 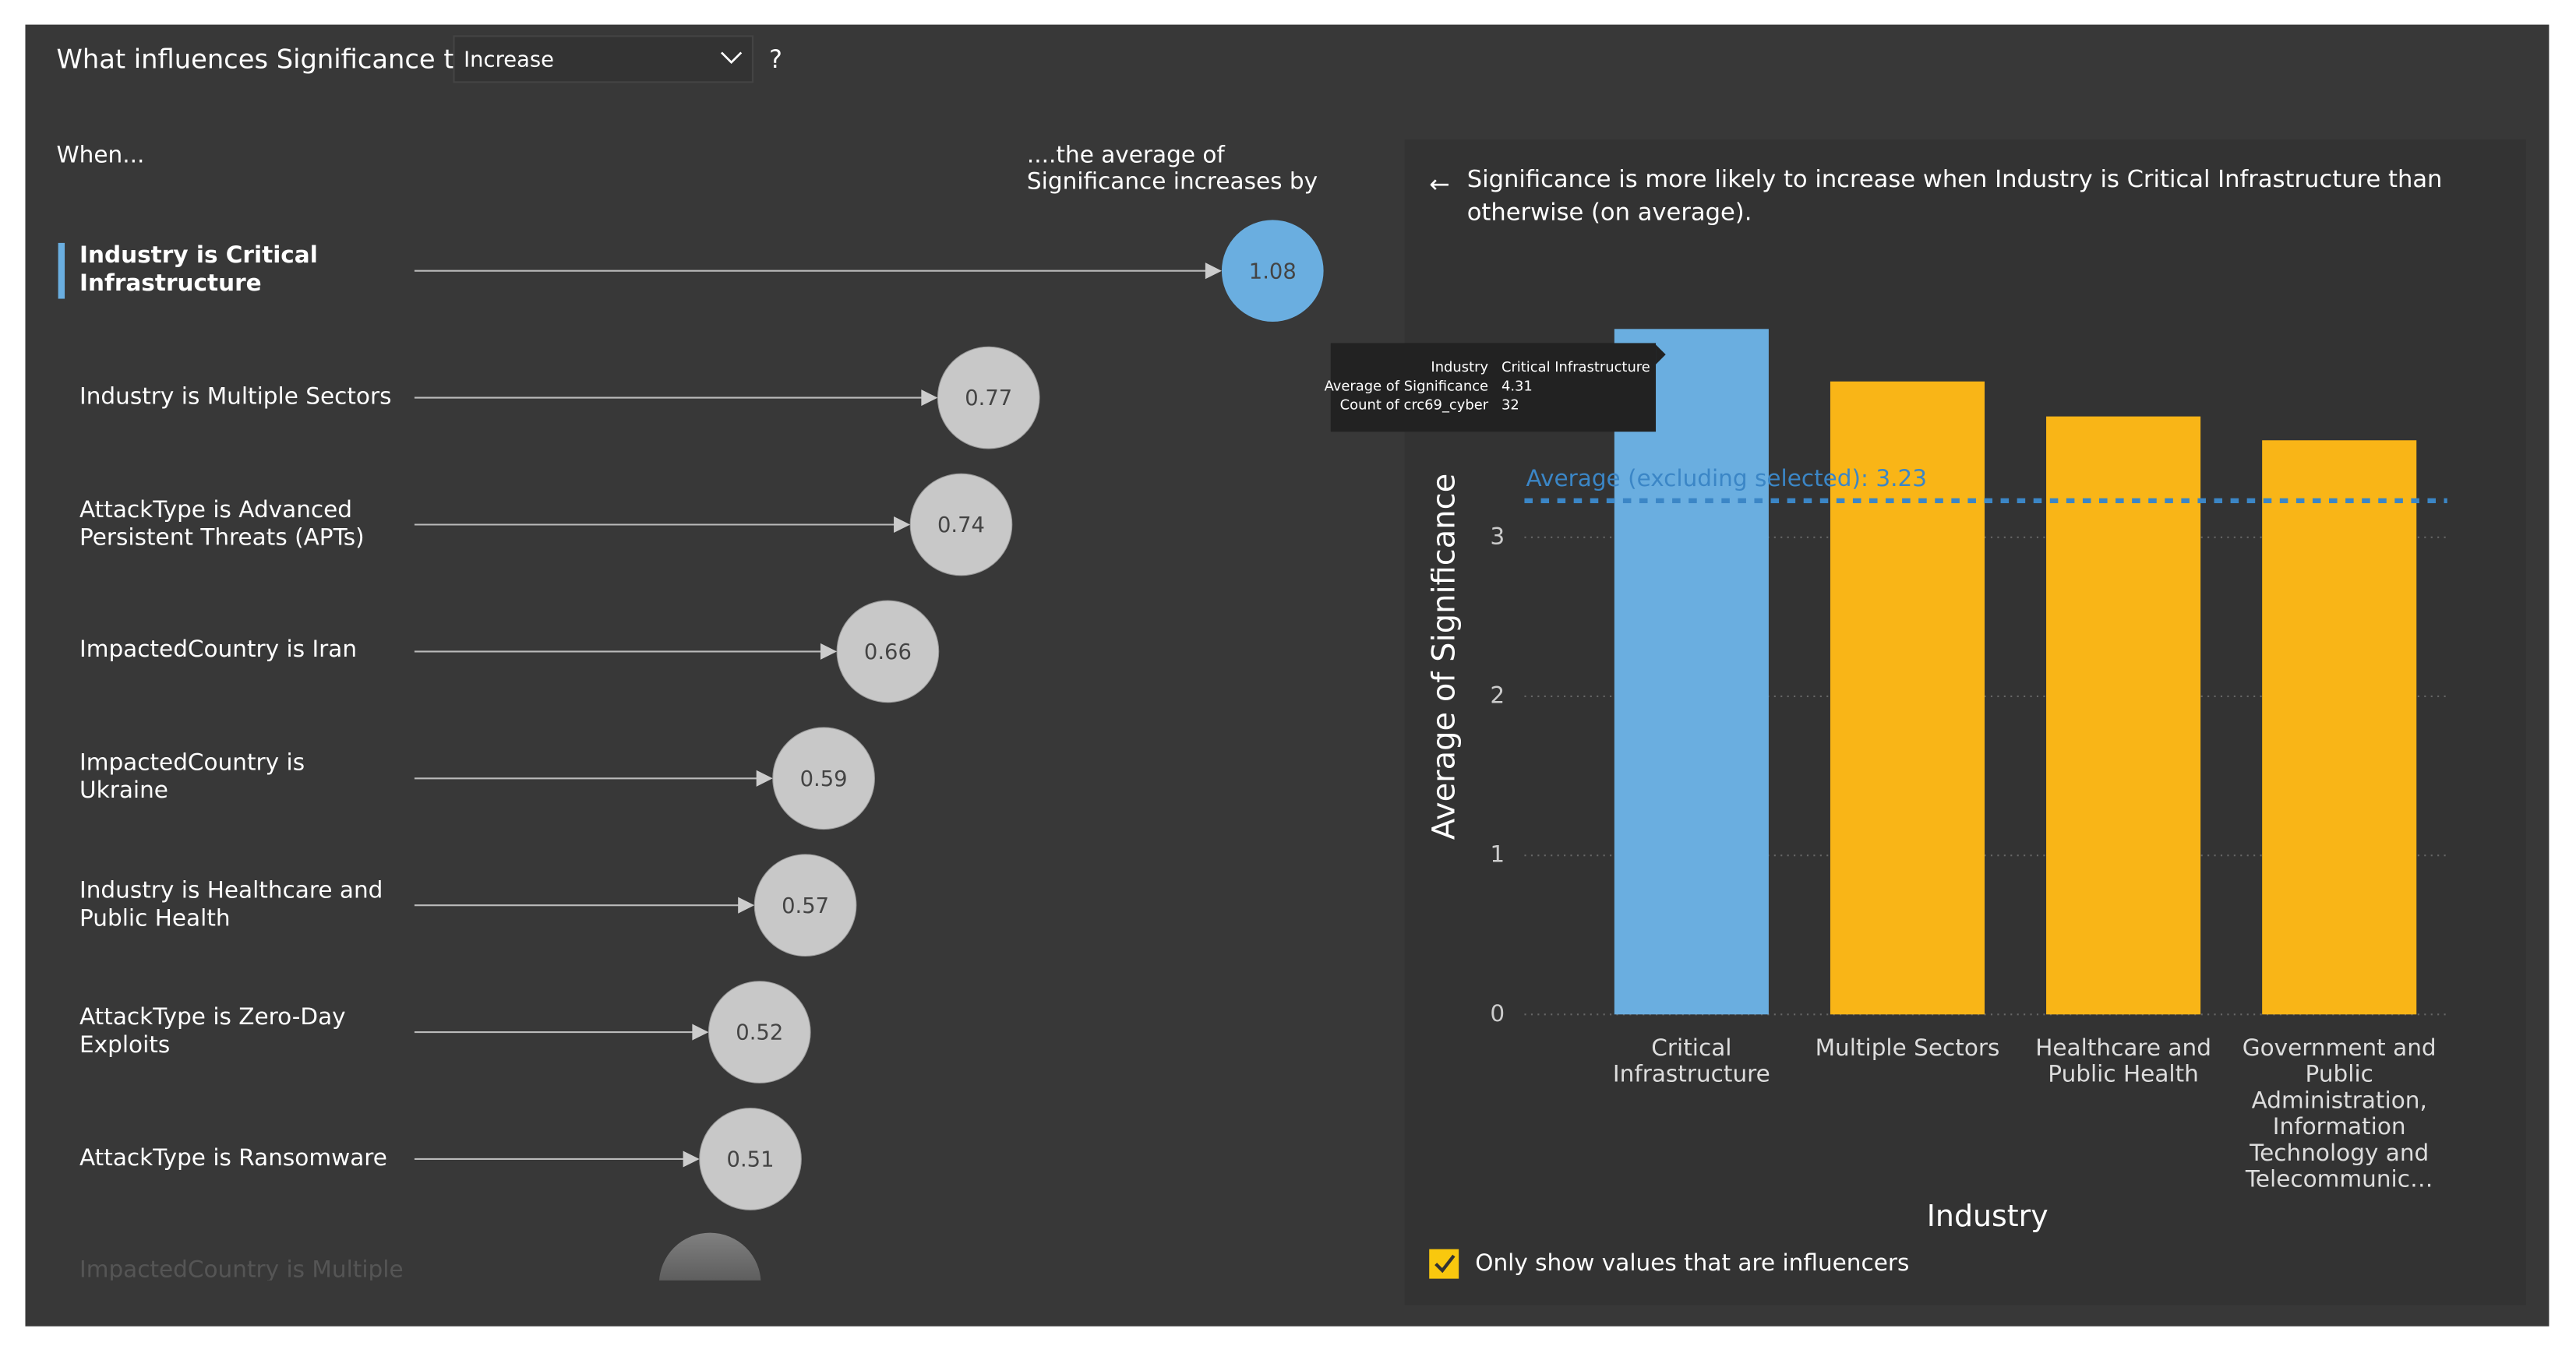 I want to click on x-tick-label: Critical Infrastructure, so click(x=1691, y=1062).